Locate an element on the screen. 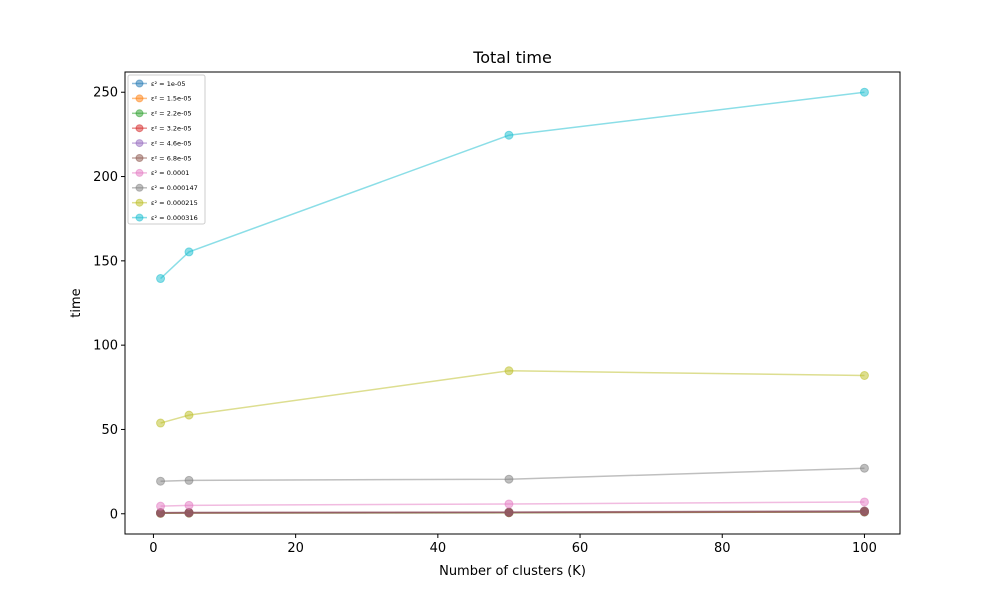  legend-label: ε² = 3.2e-05 is located at coordinates (171, 129).